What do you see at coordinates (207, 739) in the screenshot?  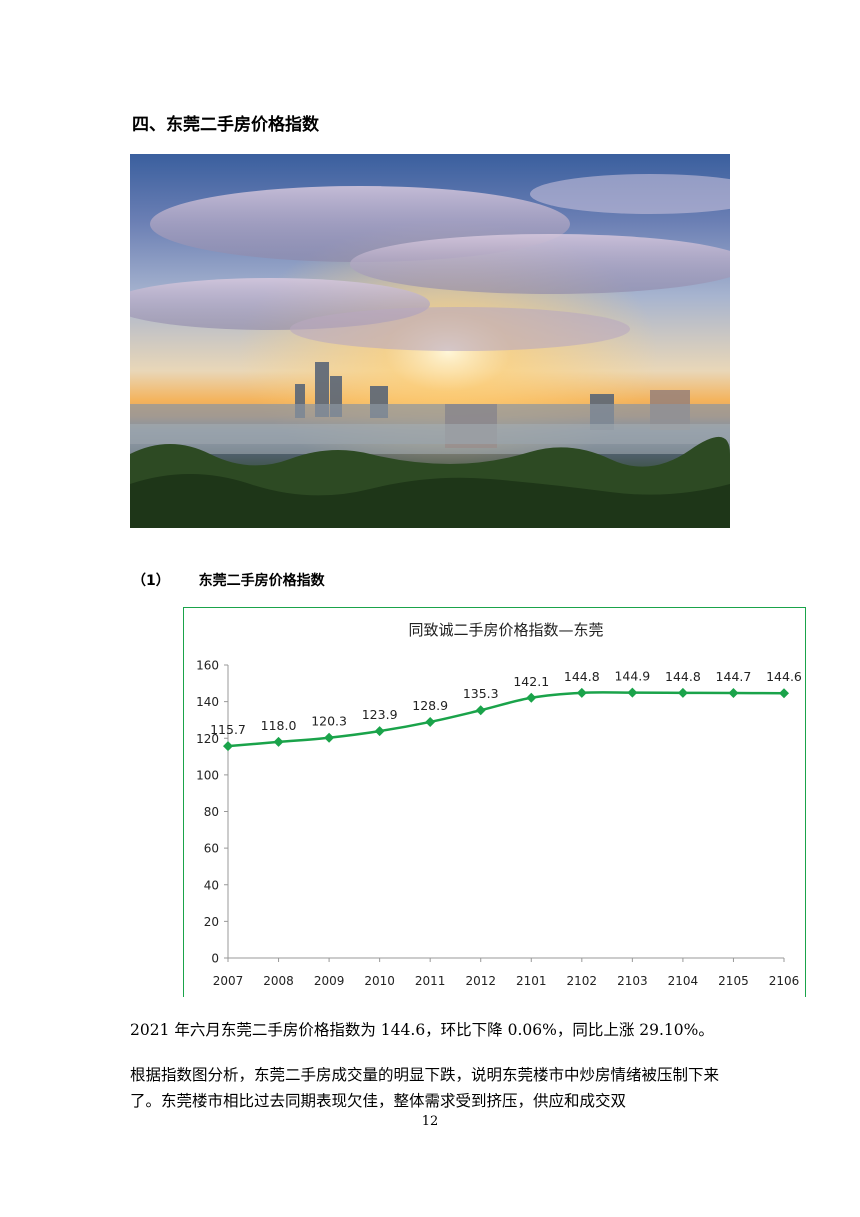 I see `y-tick-label: 120` at bounding box center [207, 739].